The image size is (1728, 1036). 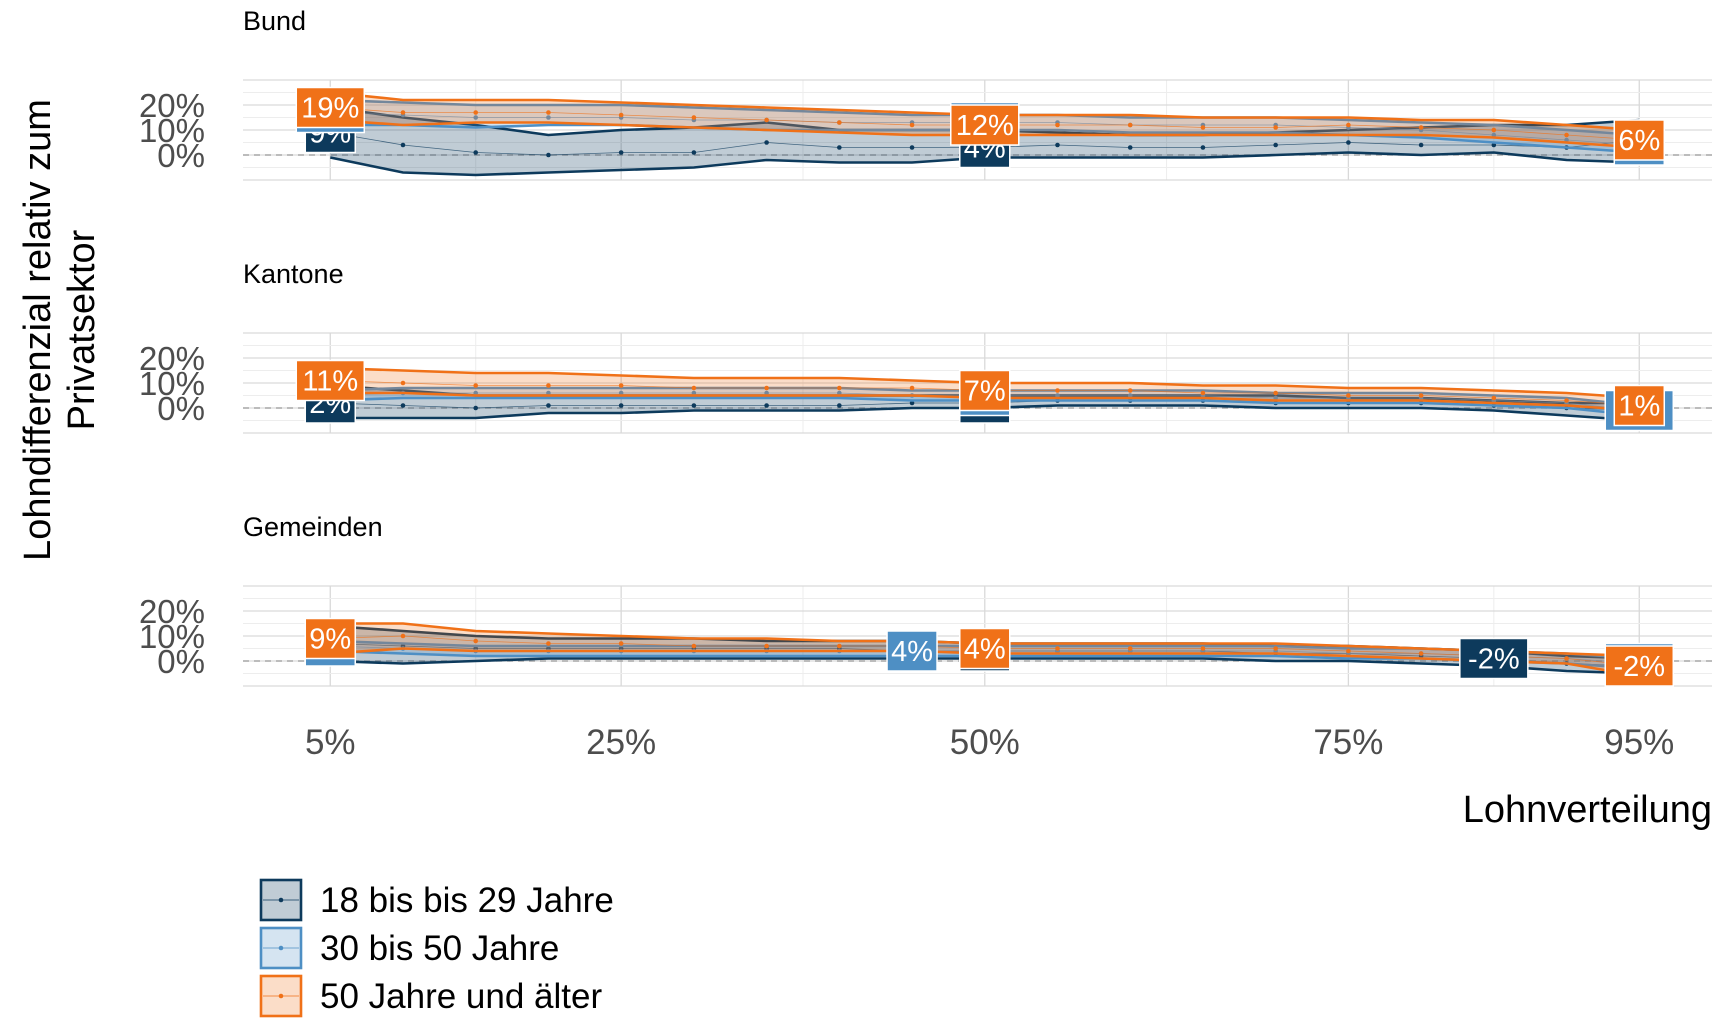 I want to click on legend-item-30-bis-50-jahre: 30 bis 50 Jahre, so click(x=409, y=948).